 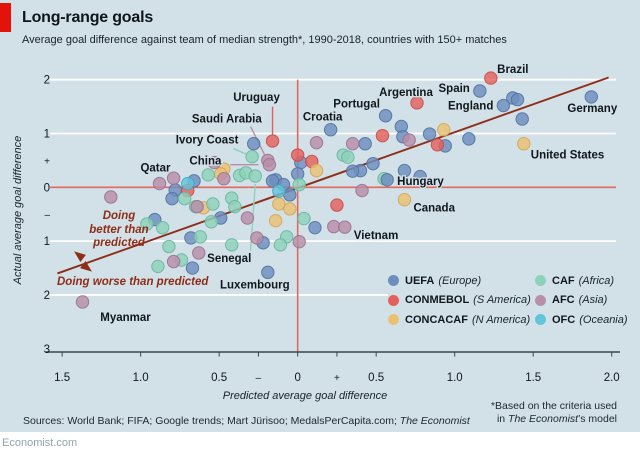 What do you see at coordinates (596, 280) in the screenshot?
I see `legend-region: (Africa)` at bounding box center [596, 280].